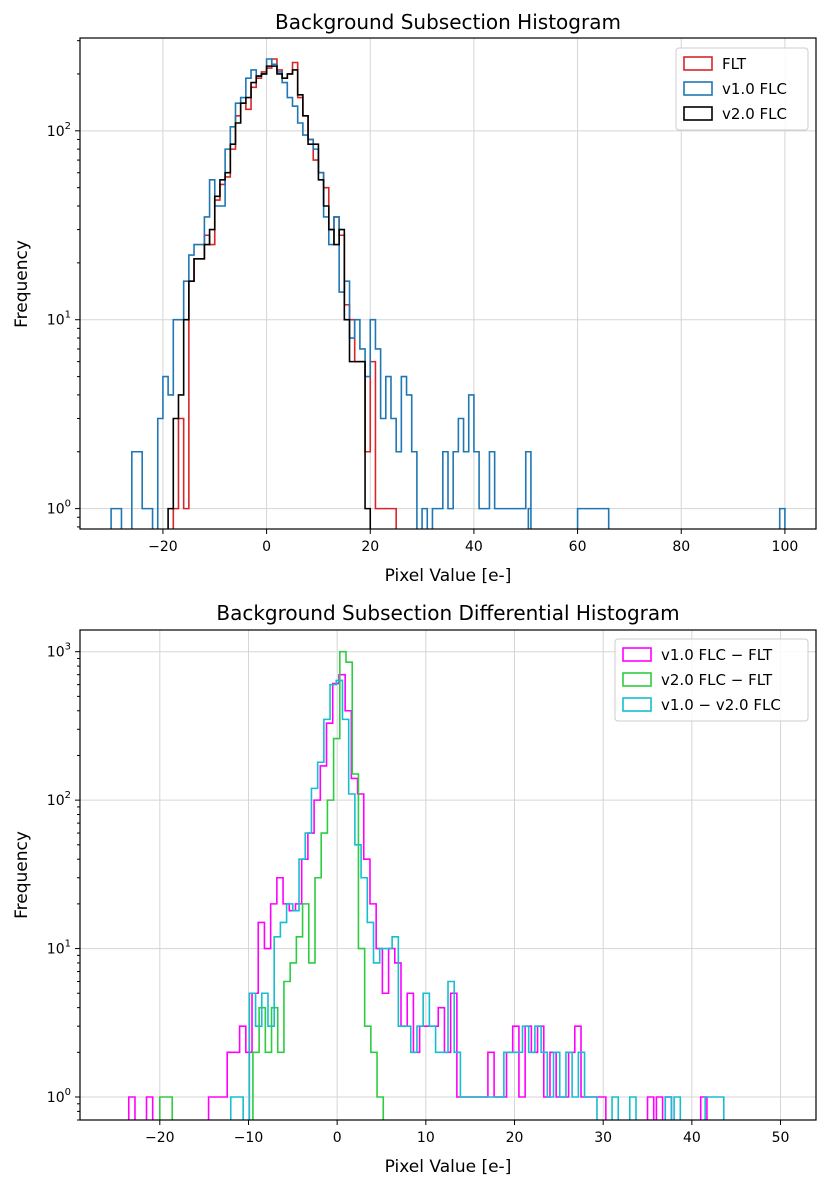 Image resolution: width=827 pixels, height=1187 pixels. What do you see at coordinates (734, 64) in the screenshot?
I see `legend-label: FLT` at bounding box center [734, 64].